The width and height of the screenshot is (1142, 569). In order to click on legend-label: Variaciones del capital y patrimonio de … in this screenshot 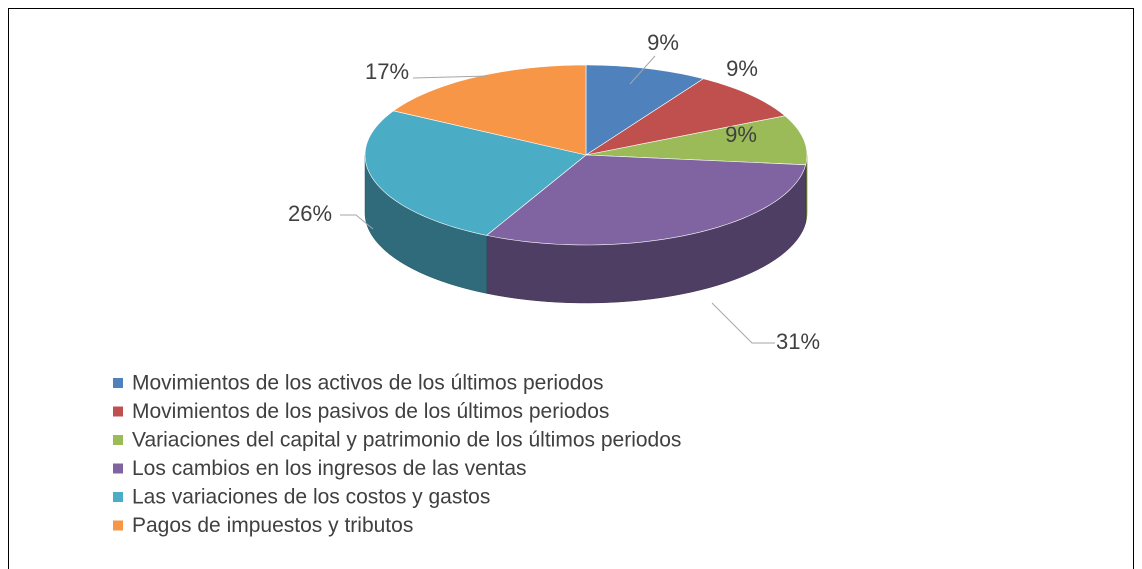, I will do `click(406, 440)`.